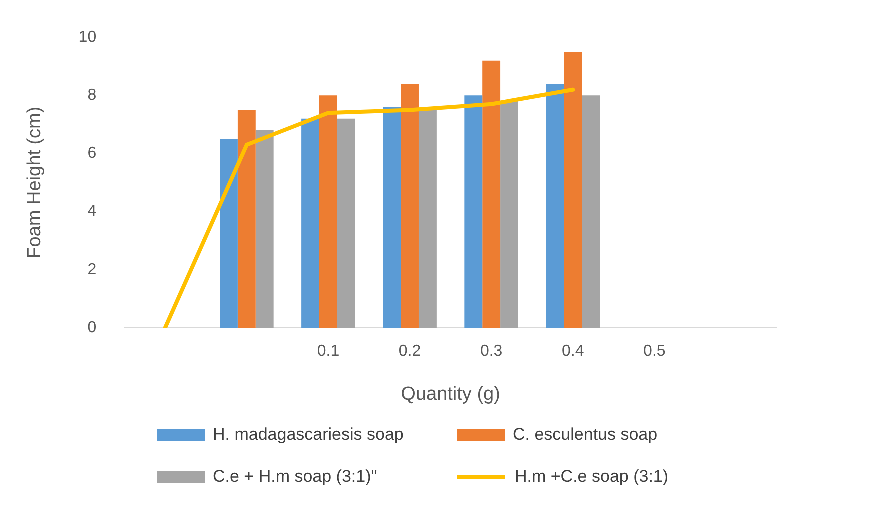  I want to click on x-tick-label: 0.2, so click(410, 351).